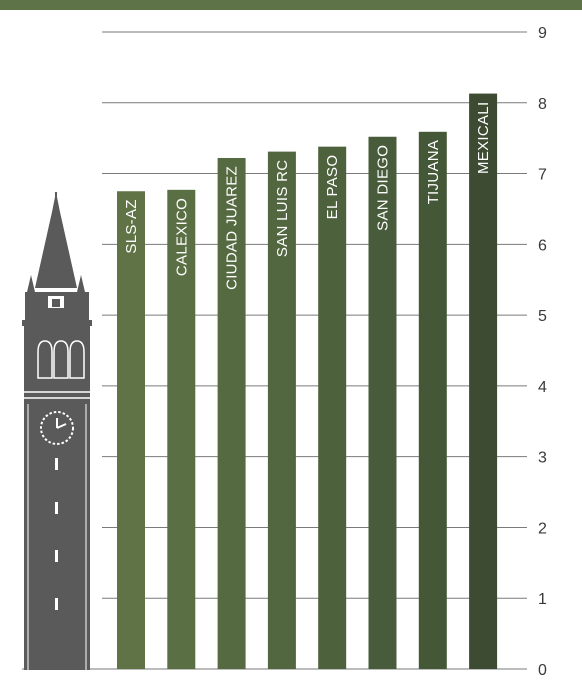  I want to click on y-tick-label: 3, so click(542, 458).